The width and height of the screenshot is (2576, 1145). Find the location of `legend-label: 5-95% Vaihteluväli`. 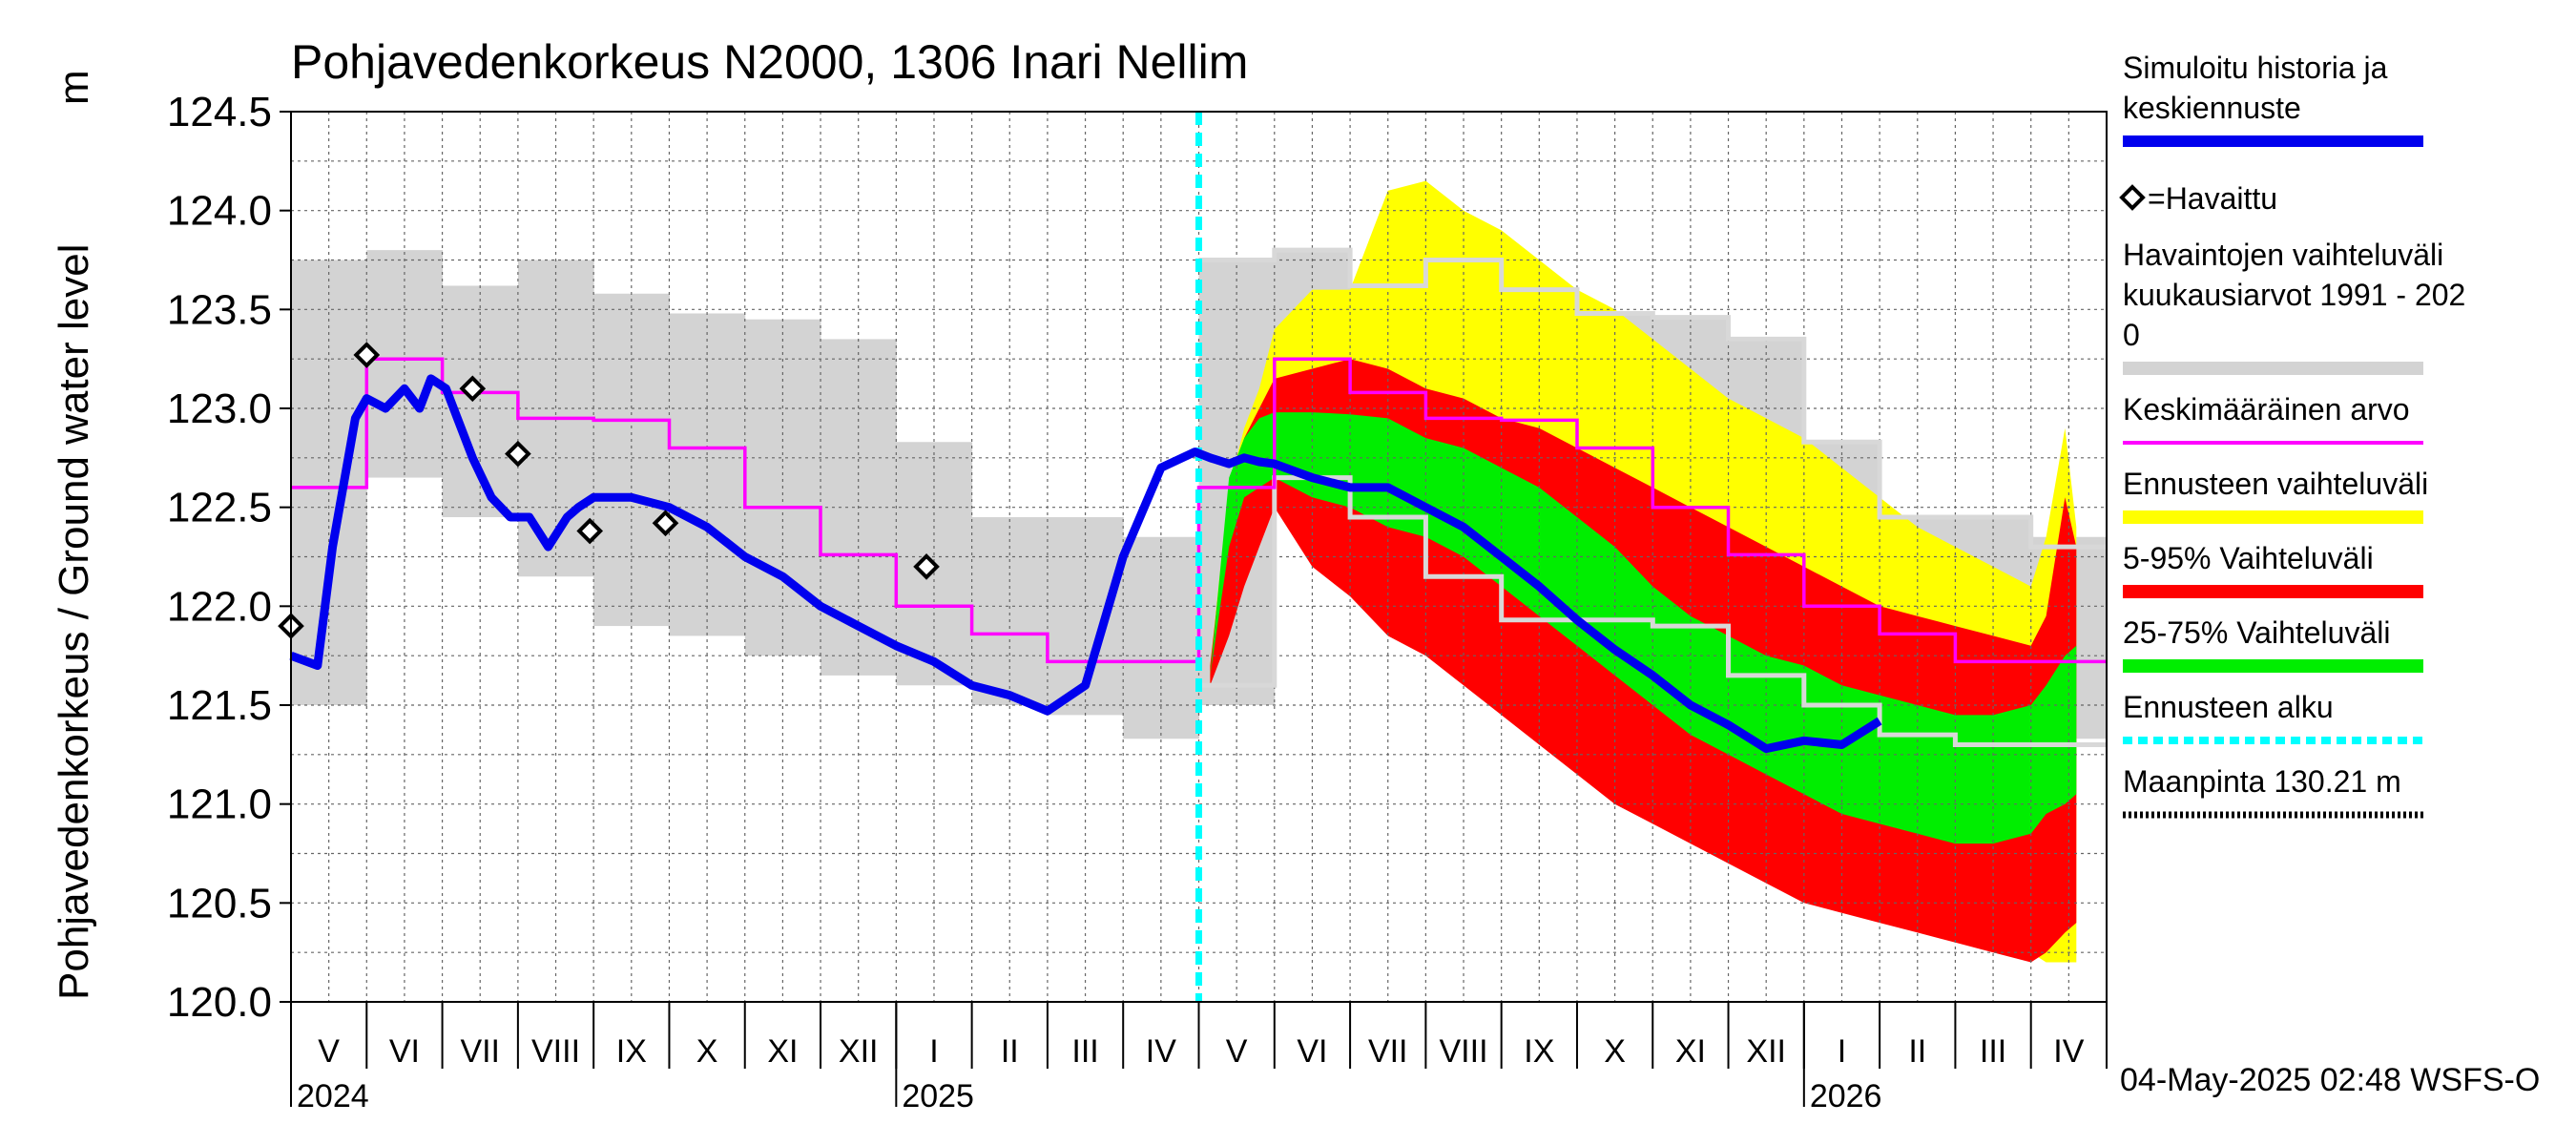

legend-label: 5-95% Vaihteluväli is located at coordinates (2248, 558).